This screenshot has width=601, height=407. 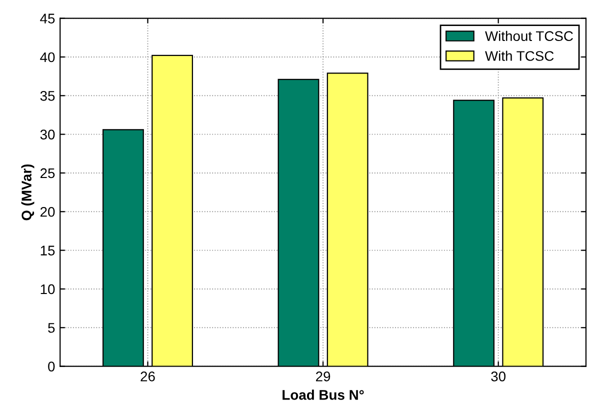 I want to click on y-tick-label: 25, so click(x=47, y=173).